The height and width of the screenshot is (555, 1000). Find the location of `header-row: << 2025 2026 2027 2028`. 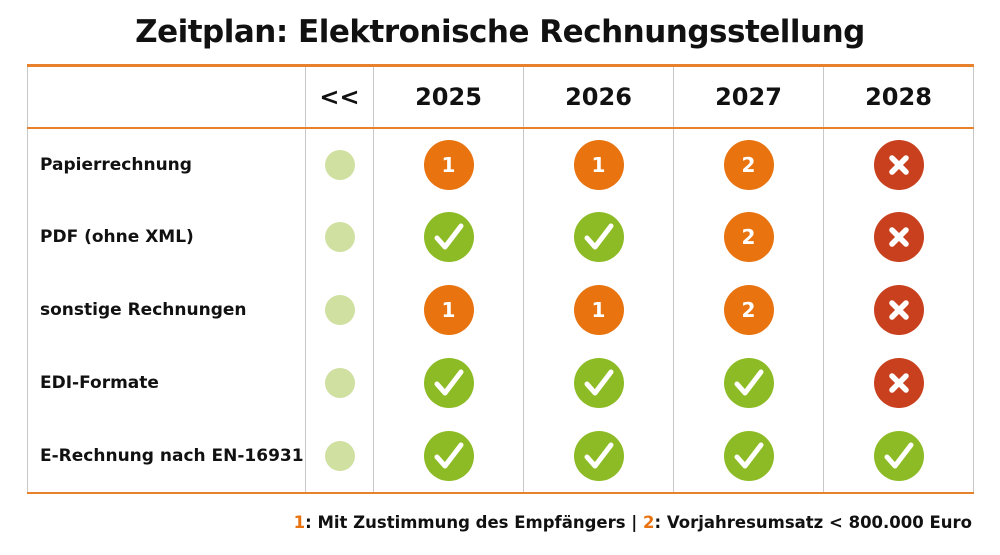

header-row: << 2025 2026 2027 2028 is located at coordinates (500, 96).